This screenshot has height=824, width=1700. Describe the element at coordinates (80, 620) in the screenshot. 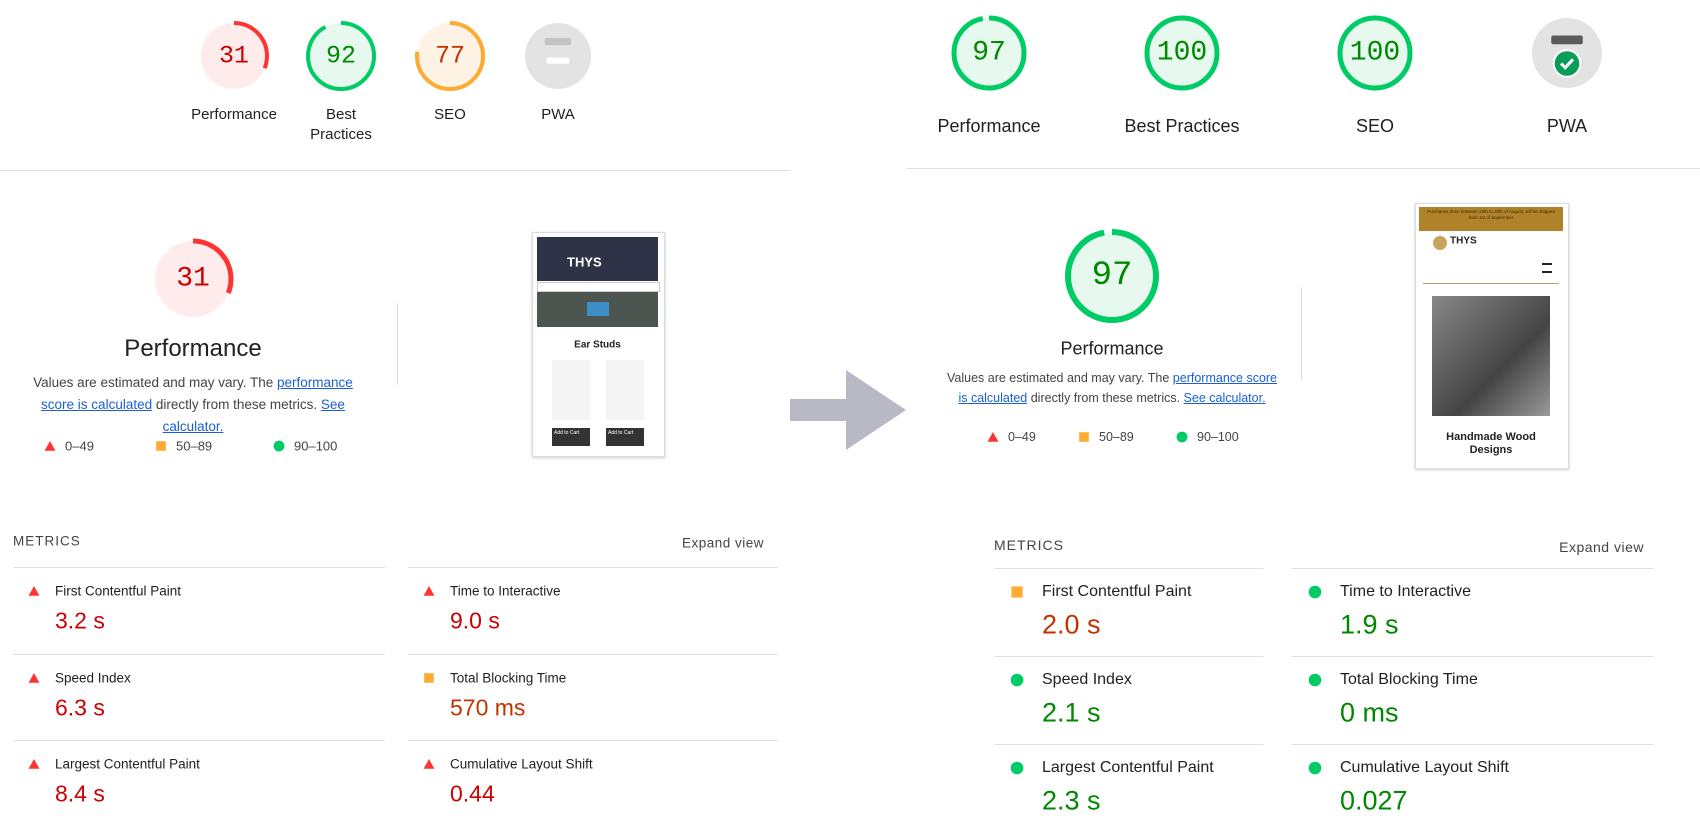

I see `metric-value: 3.2 s` at that location.